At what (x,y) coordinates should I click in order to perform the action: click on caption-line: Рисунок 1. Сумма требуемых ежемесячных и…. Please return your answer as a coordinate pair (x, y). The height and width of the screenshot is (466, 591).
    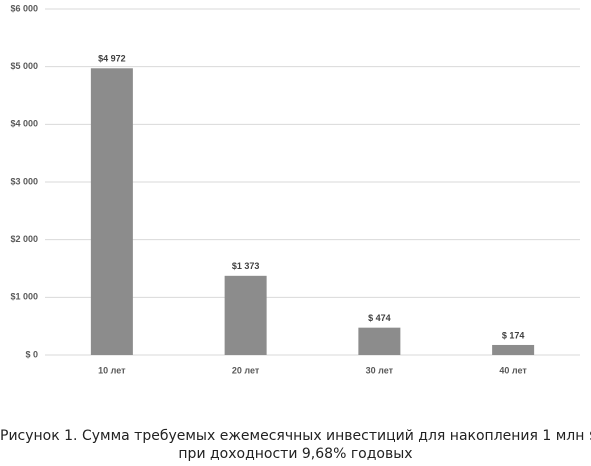
    Looking at the image, I should click on (295, 436).